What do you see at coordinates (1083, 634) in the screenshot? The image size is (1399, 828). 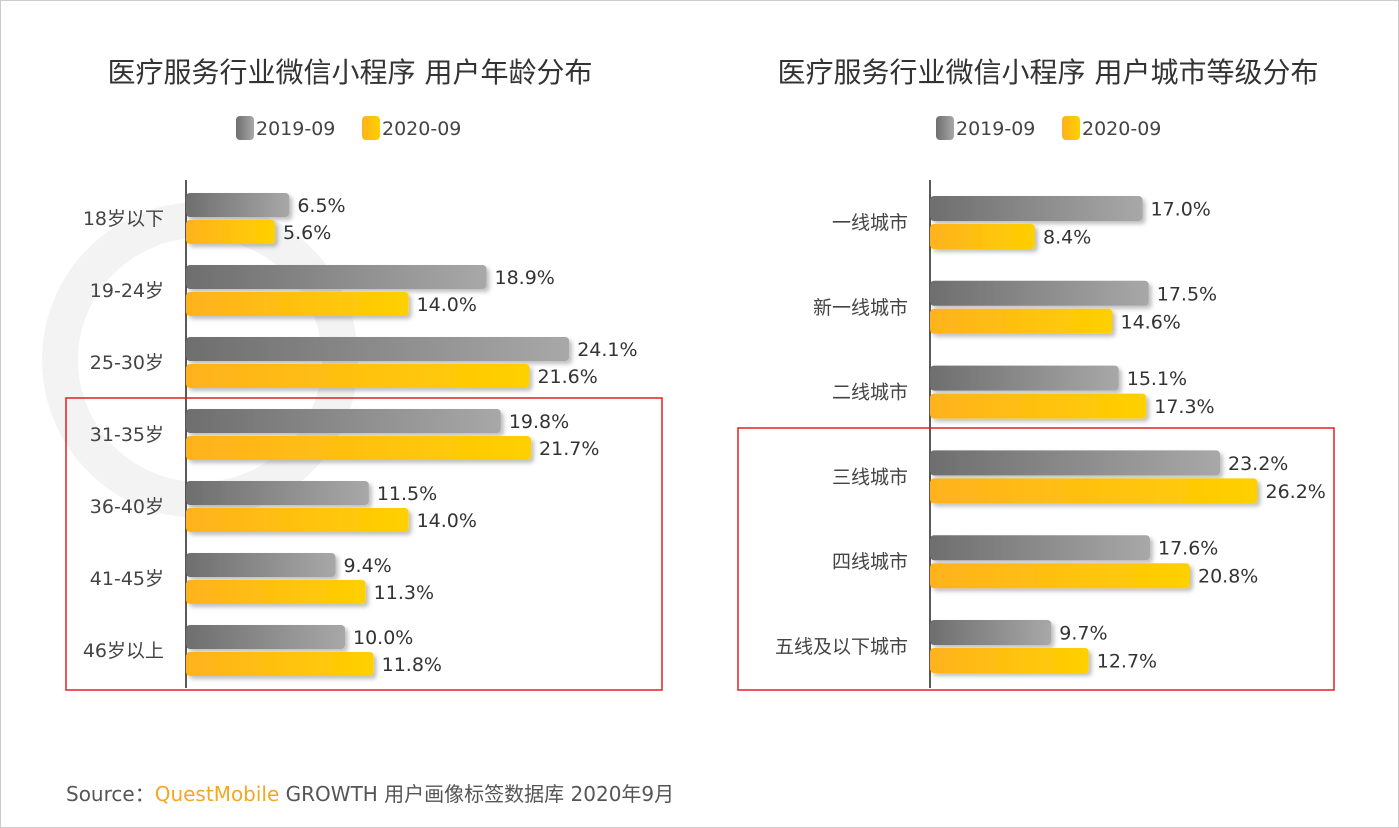 I see `data-label: 9.7%` at bounding box center [1083, 634].